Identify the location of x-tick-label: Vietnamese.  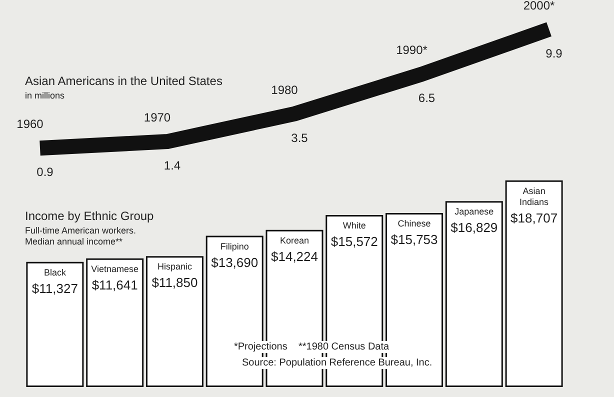
(115, 269).